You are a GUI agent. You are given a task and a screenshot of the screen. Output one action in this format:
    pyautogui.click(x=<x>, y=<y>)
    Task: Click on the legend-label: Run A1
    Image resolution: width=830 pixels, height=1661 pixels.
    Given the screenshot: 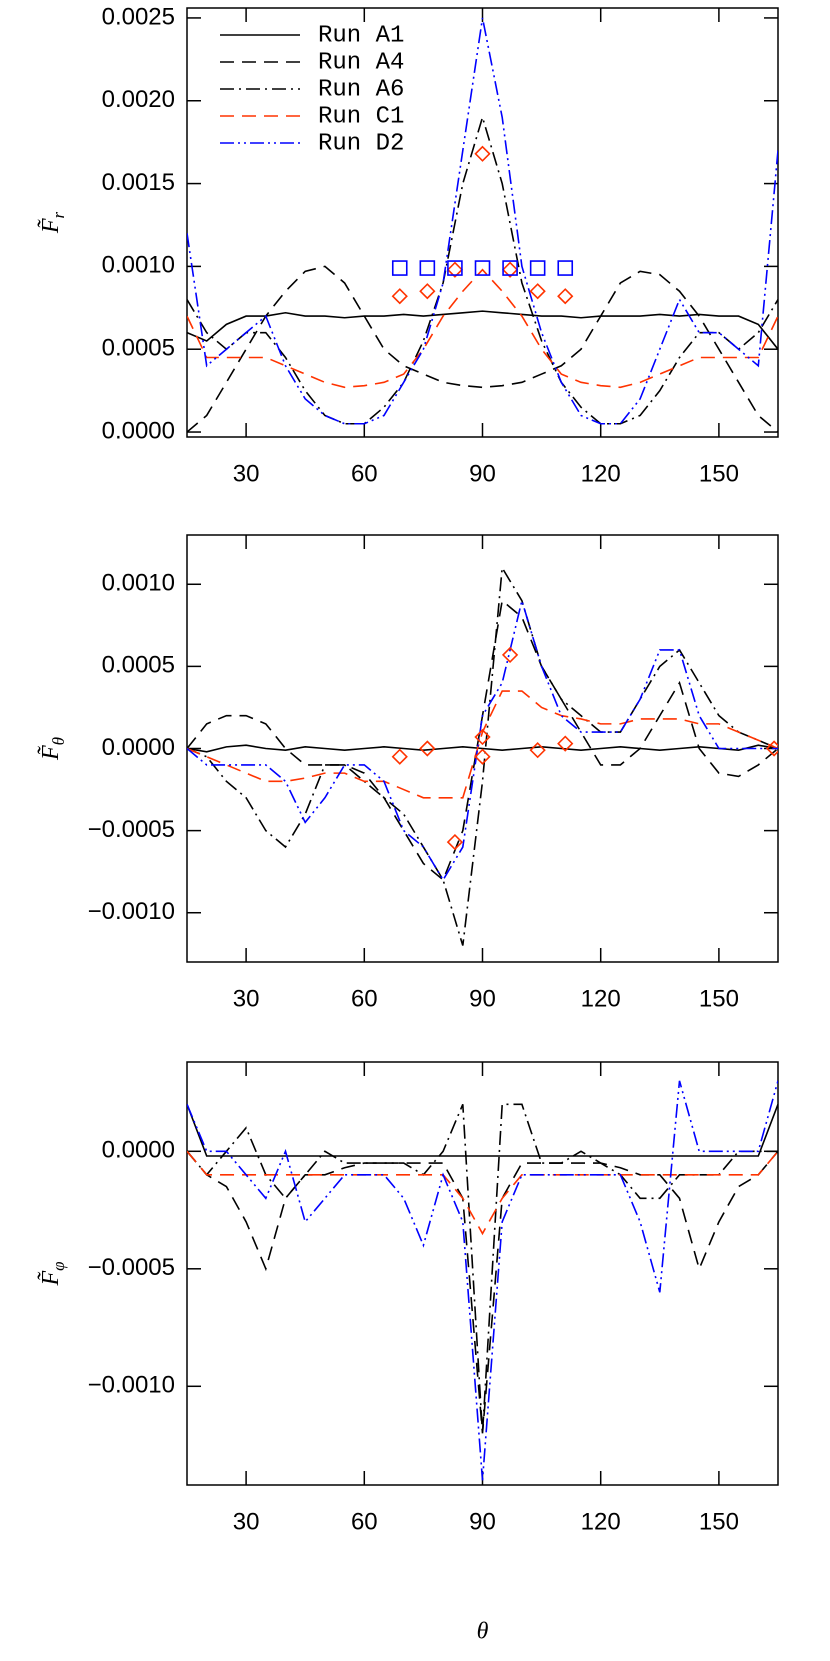 What is the action you would take?
    pyautogui.click(x=361, y=35)
    